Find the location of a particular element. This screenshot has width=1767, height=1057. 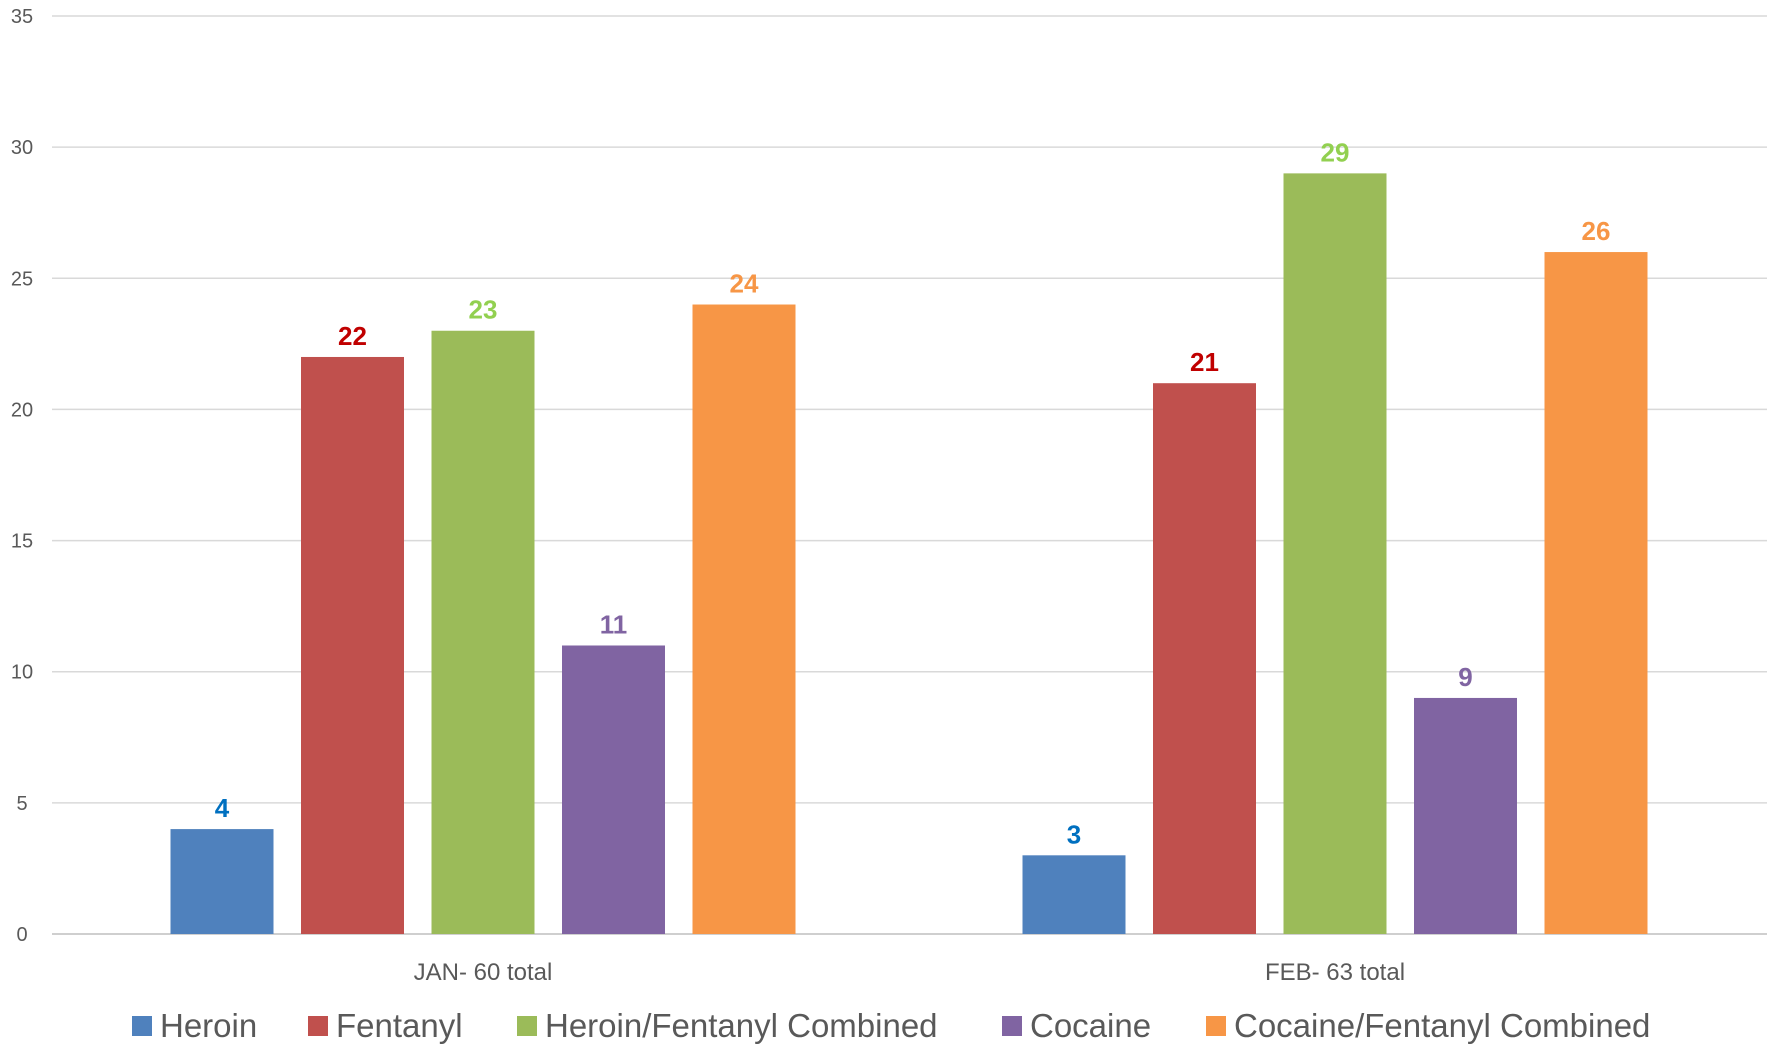

legend-label: Cocaine/Fentanyl Combined is located at coordinates (1442, 1025).